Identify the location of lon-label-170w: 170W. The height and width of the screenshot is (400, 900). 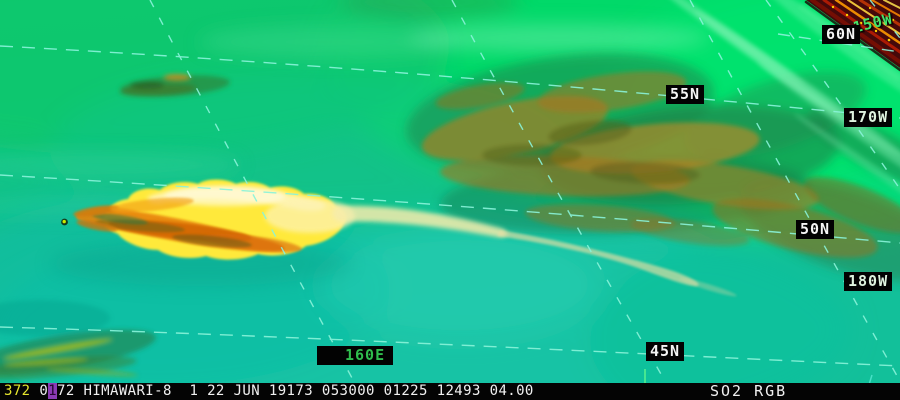
(868, 117).